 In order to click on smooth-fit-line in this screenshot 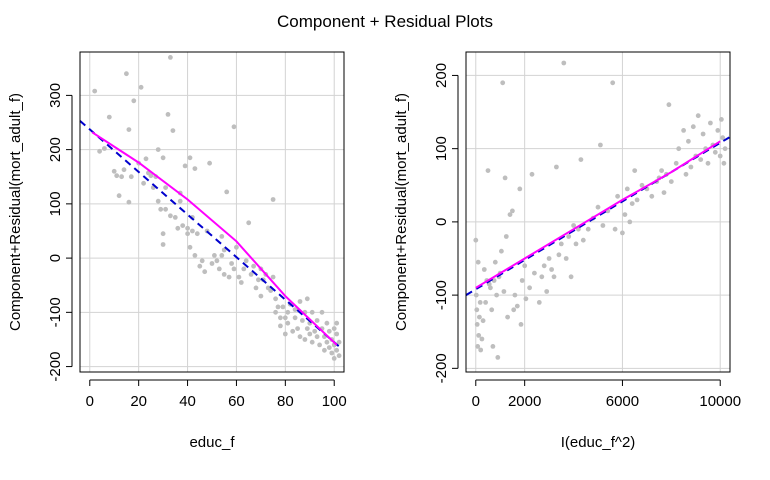, I will do `click(598, 214)`.